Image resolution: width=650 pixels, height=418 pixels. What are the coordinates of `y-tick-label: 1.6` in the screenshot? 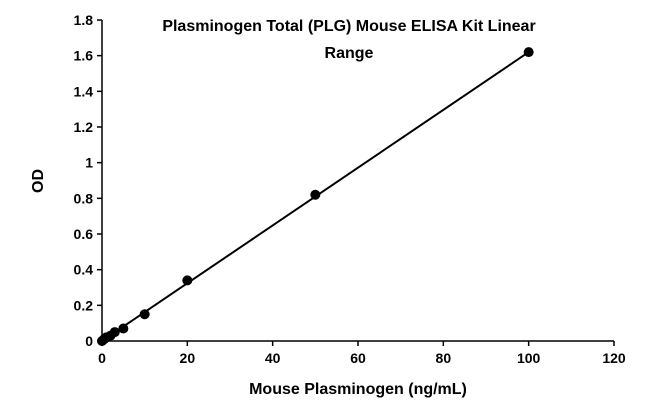 It's located at (84, 56).